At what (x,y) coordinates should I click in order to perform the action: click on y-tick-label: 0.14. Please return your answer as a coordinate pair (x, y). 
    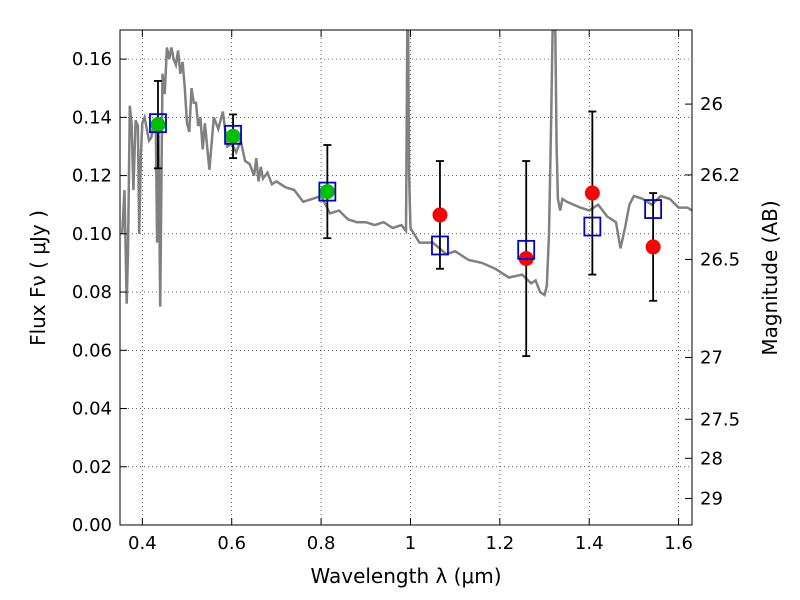
    Looking at the image, I should click on (92, 117).